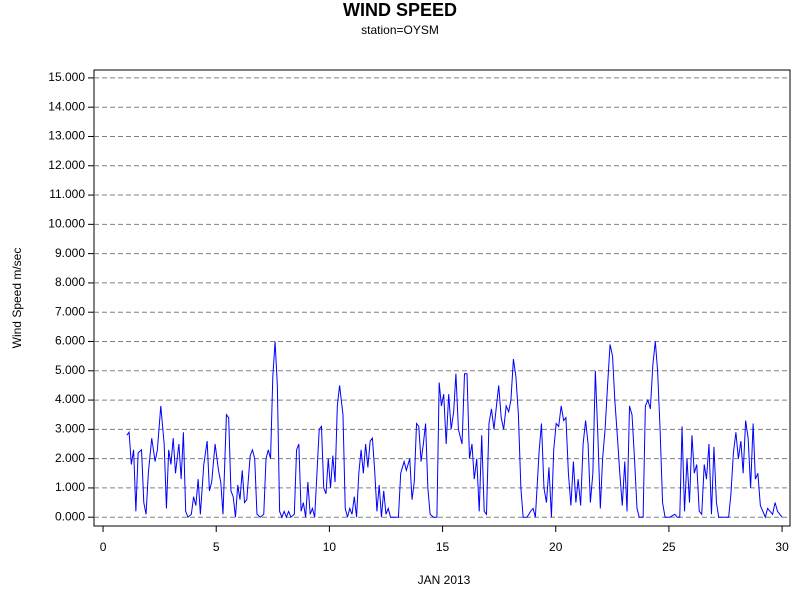  What do you see at coordinates (556, 547) in the screenshot?
I see `x-tick-label: 20` at bounding box center [556, 547].